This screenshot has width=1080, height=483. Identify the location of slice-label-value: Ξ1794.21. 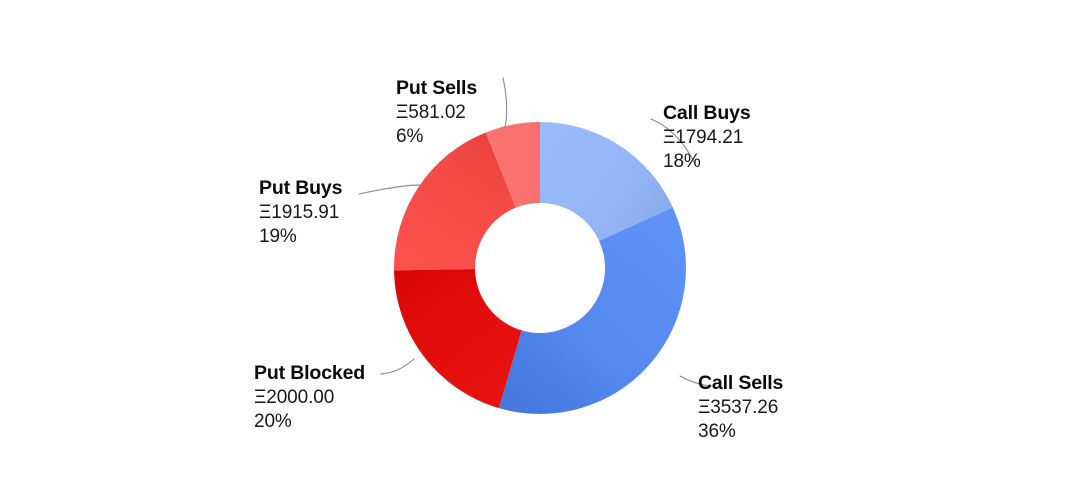
(703, 137).